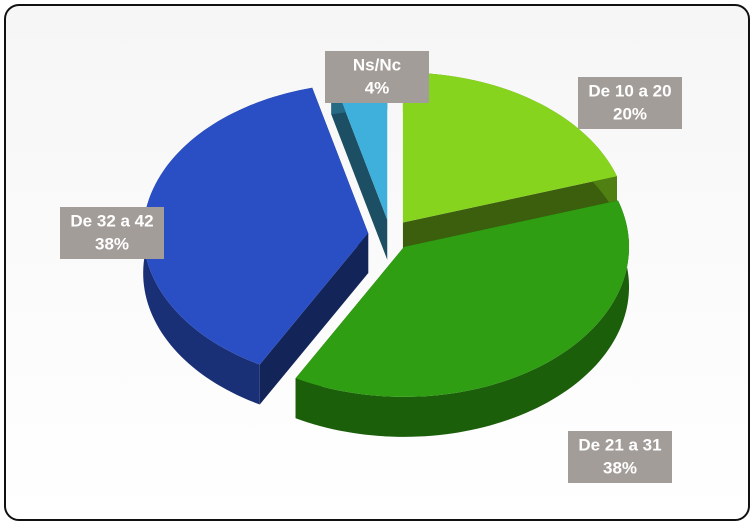  Describe the element at coordinates (377, 87) in the screenshot. I see `value-label: 4%` at that location.